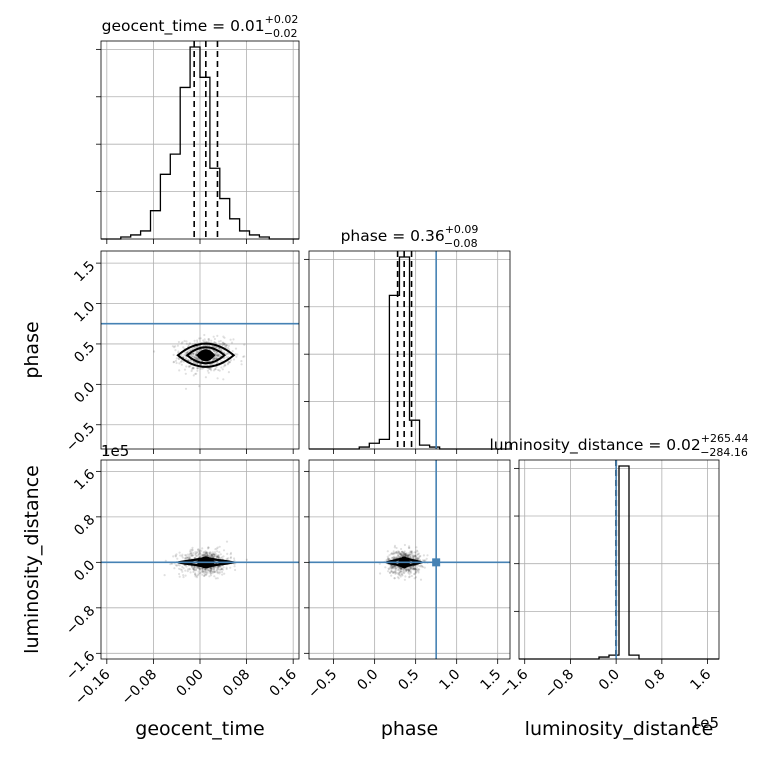 The image size is (760, 760). I want to click on y-tick-label: 0.5, so click(84, 352).